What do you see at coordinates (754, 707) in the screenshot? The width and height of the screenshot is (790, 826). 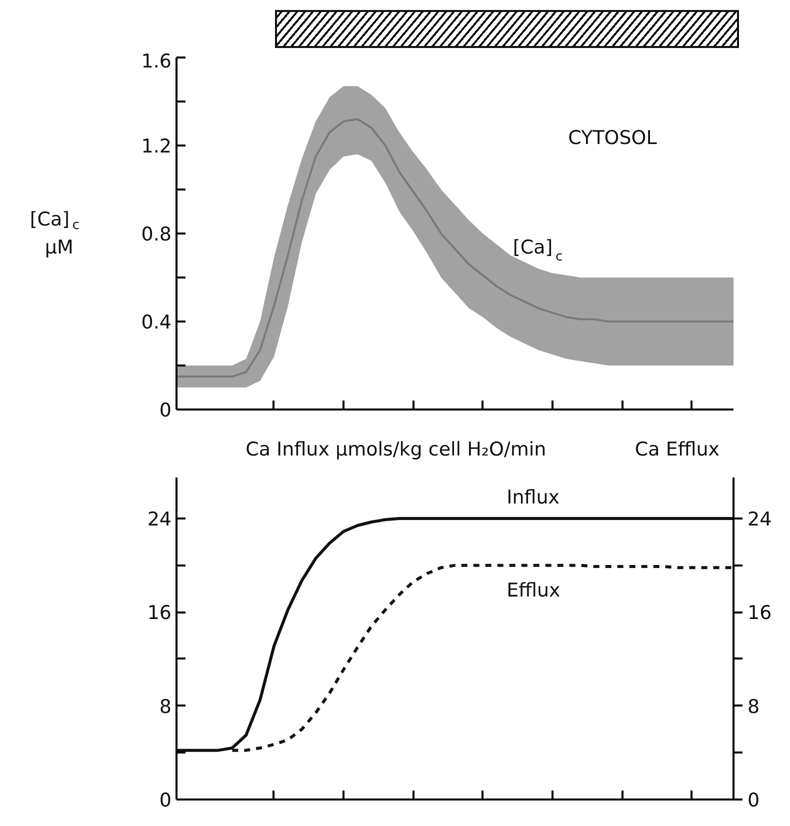 I see `y2-tick-label: 8` at bounding box center [754, 707].